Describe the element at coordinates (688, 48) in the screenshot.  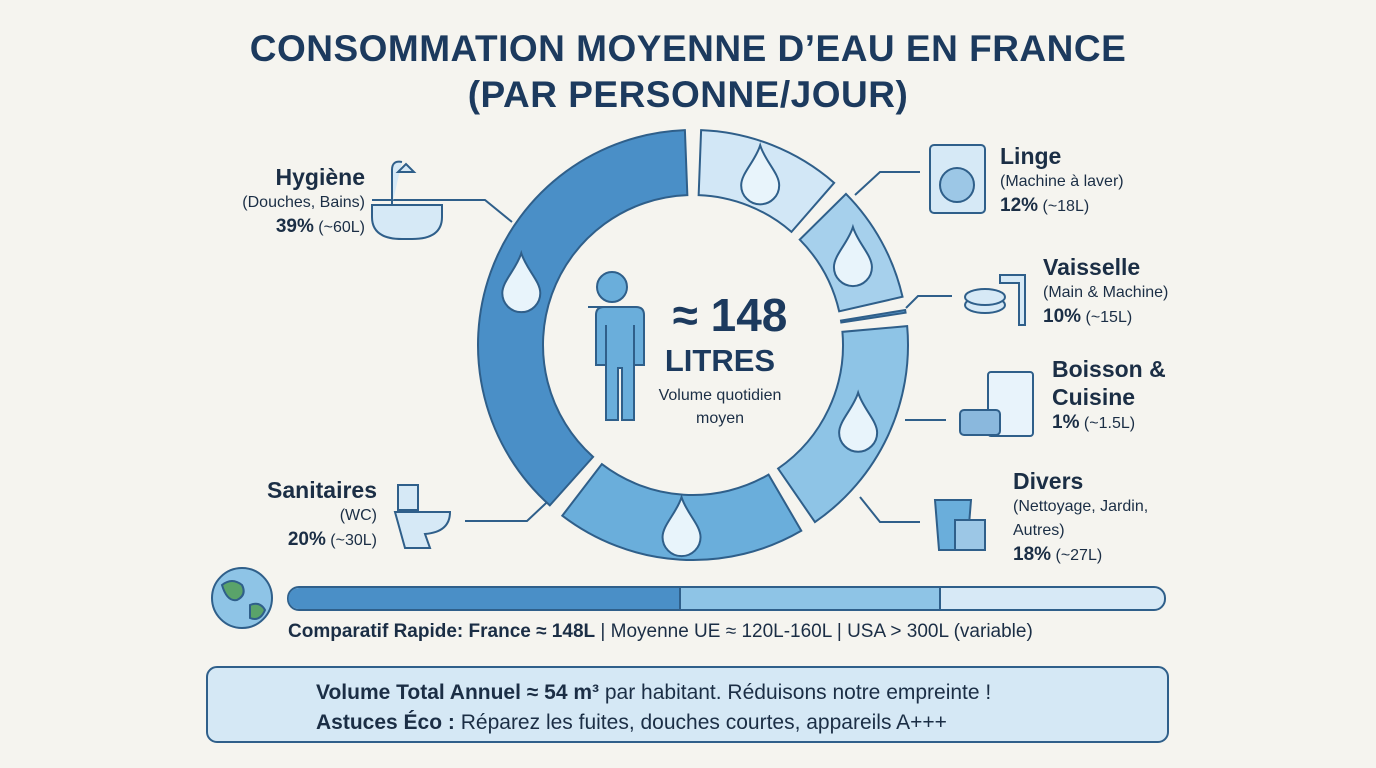
I see `title: CONSOMMATION MOYENNE D’EAU EN FRANCE` at that location.